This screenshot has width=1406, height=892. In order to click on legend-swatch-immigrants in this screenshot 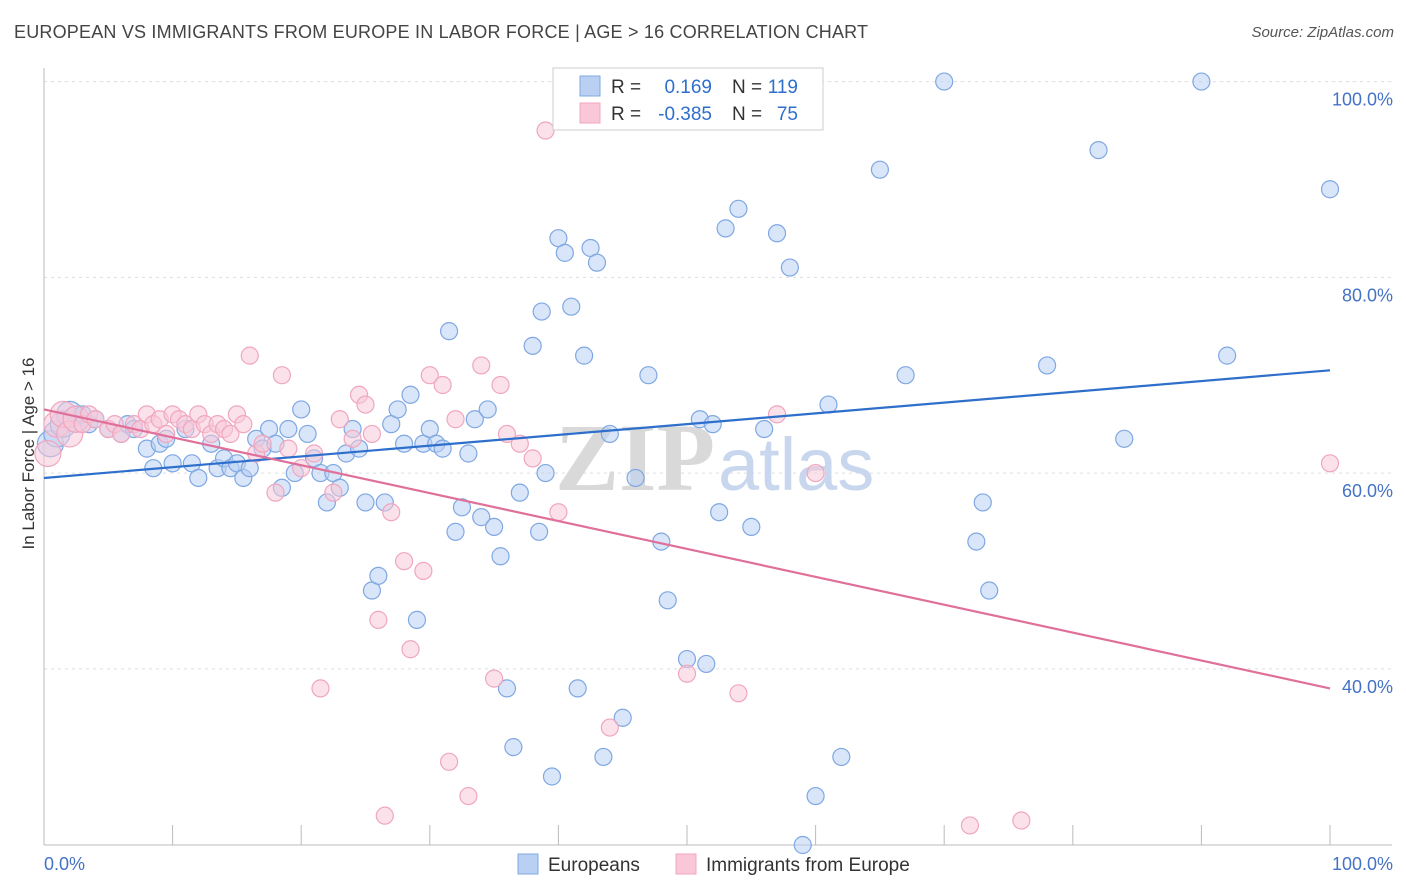, I will do `click(590, 113)`.